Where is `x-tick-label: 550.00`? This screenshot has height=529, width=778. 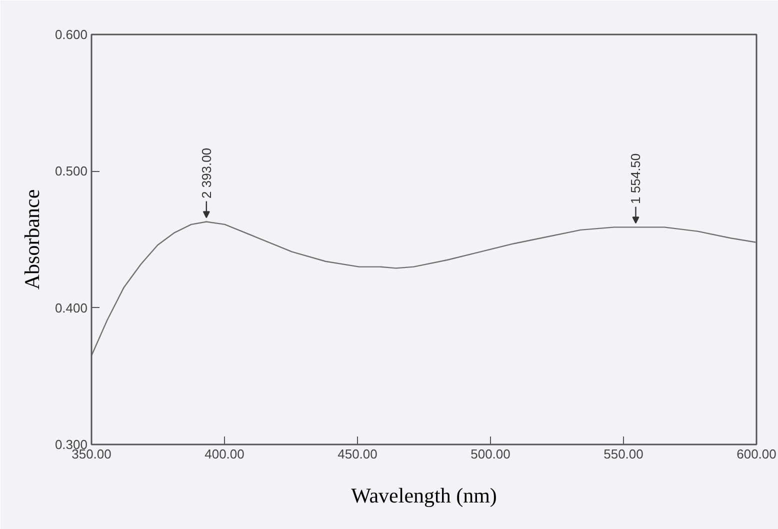 x-tick-label: 550.00 is located at coordinates (624, 454).